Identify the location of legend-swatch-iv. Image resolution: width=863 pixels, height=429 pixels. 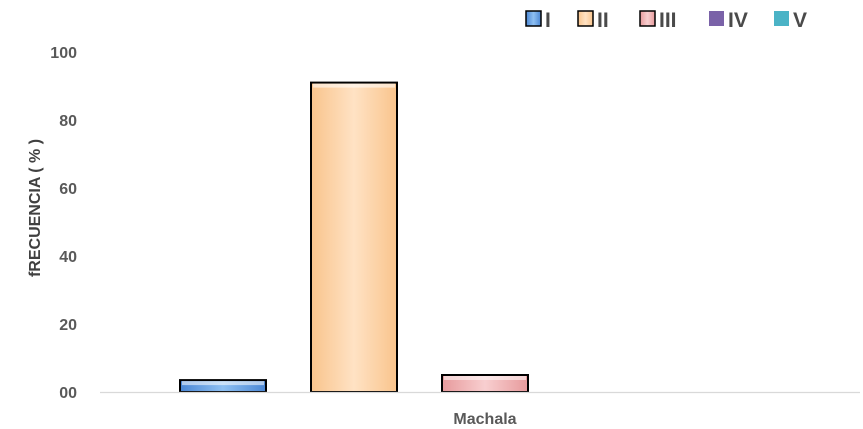
(716, 18).